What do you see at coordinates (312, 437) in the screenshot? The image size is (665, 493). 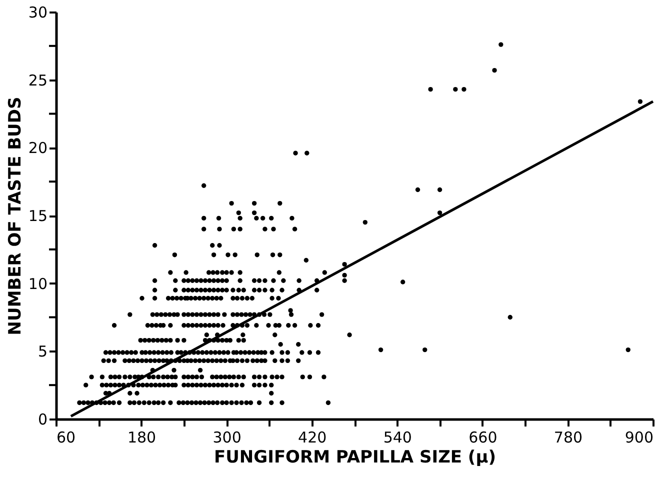 I see `x-tick-label: 420` at bounding box center [312, 437].